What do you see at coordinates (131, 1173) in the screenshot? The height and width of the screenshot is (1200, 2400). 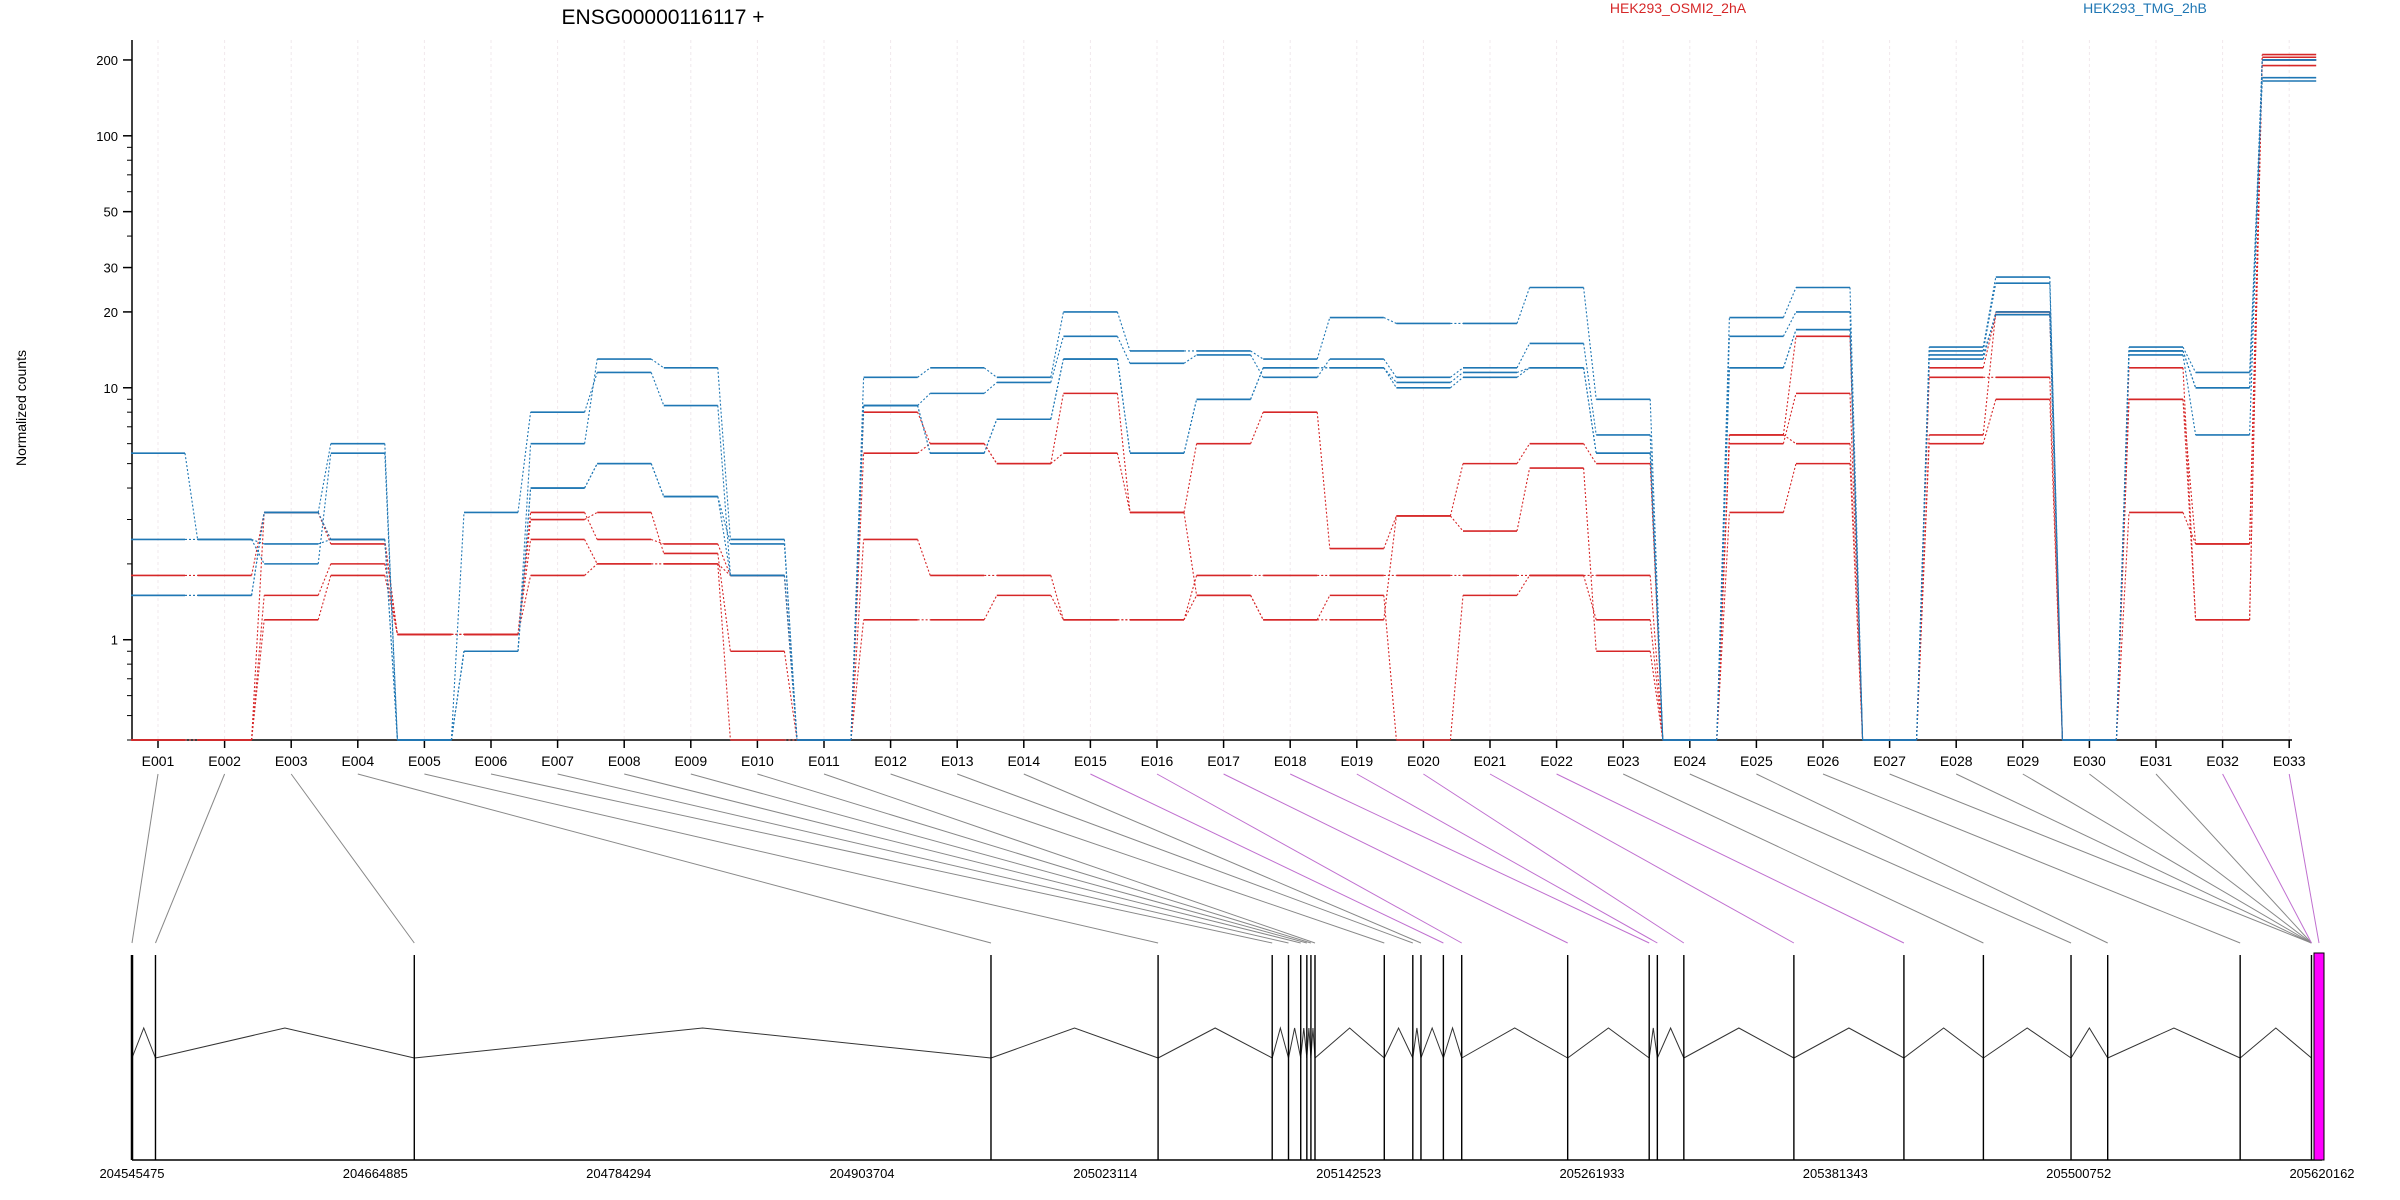 I see `genome-tick-label: 204545475` at bounding box center [131, 1173].